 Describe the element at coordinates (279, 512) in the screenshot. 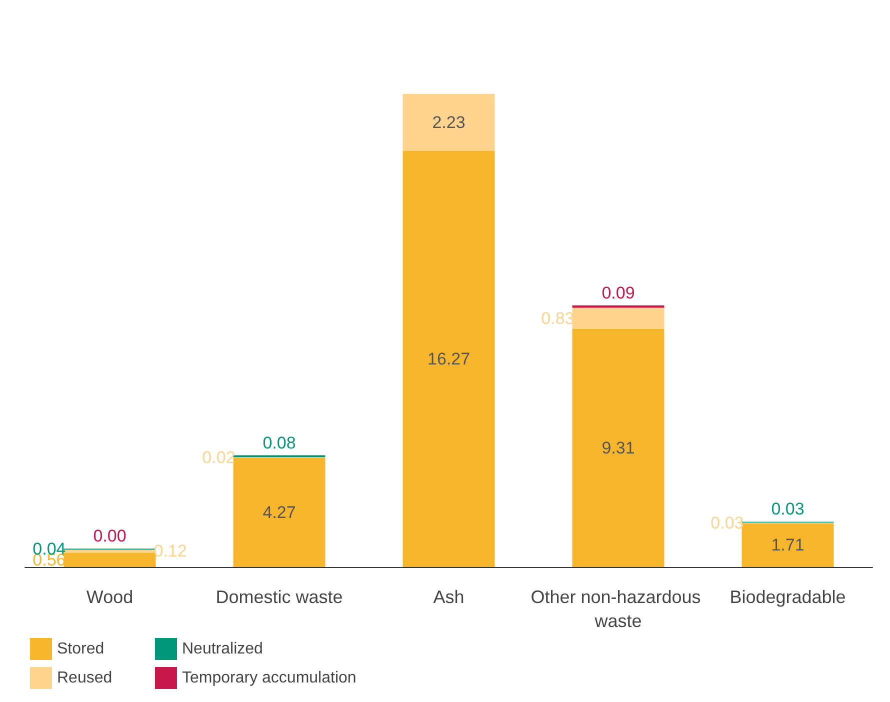

I see `data-label: 4.27` at that location.